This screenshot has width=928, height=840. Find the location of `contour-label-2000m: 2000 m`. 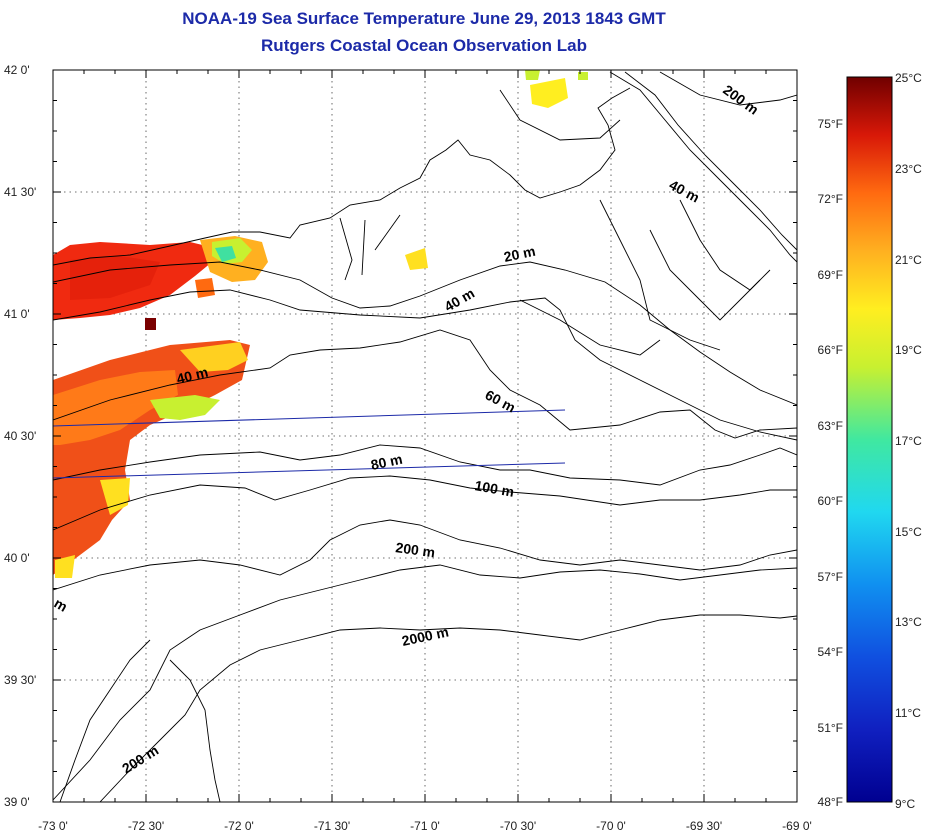

contour-label-2000m: 2000 m is located at coordinates (425, 636).